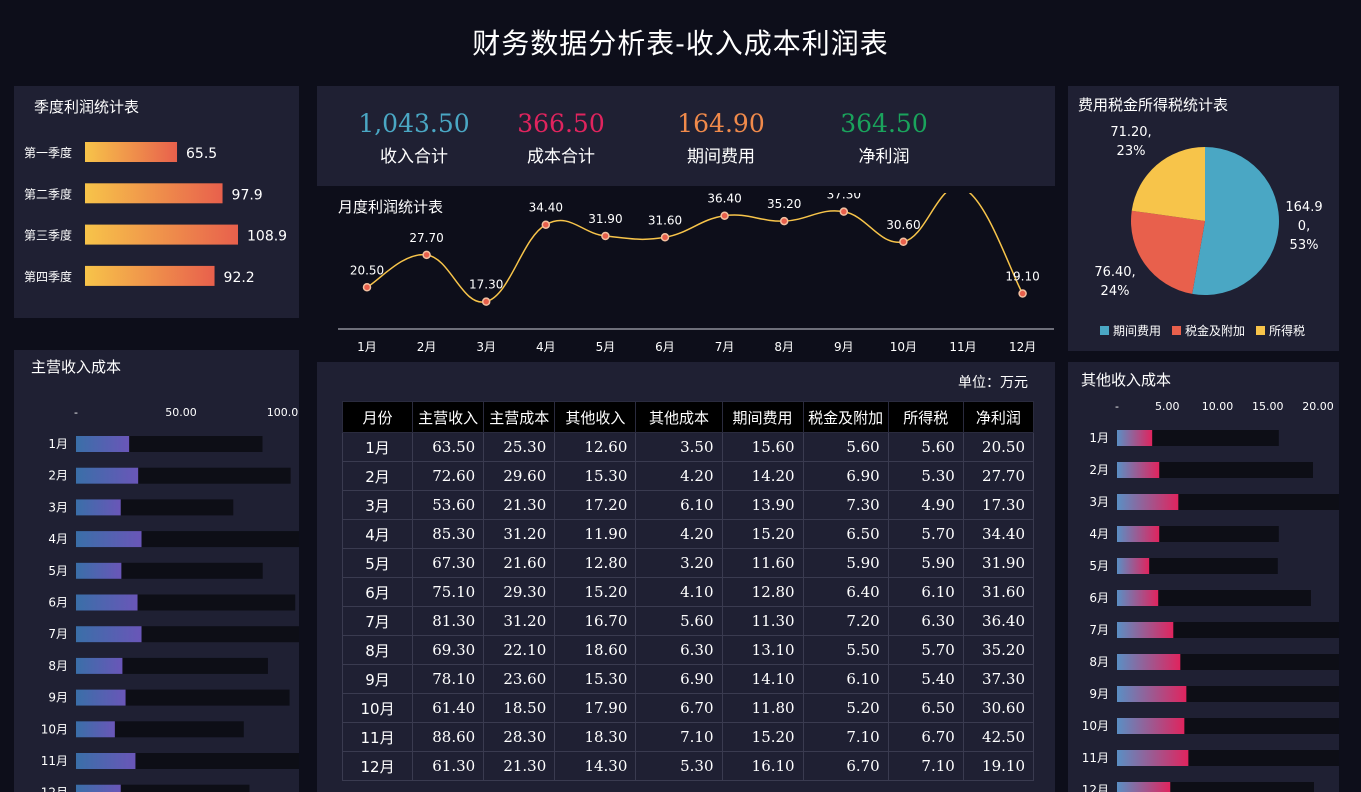 The width and height of the screenshot is (1361, 792). What do you see at coordinates (884, 157) in the screenshot?
I see `kpi-net-profit-label: 净利润` at bounding box center [884, 157].